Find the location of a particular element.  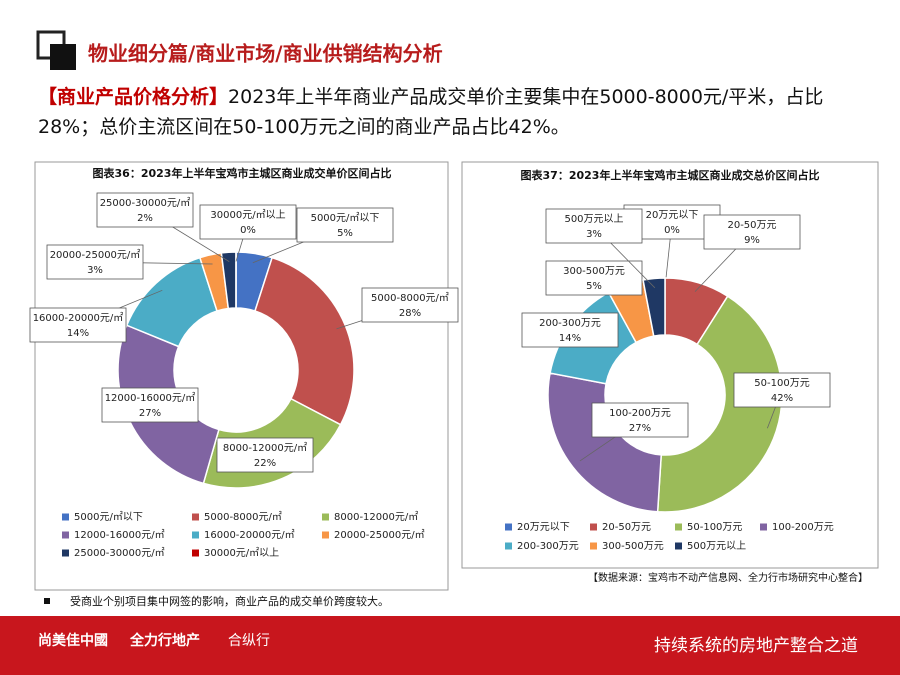

label-category: 12000-16000元/㎡ is located at coordinates (150, 398).